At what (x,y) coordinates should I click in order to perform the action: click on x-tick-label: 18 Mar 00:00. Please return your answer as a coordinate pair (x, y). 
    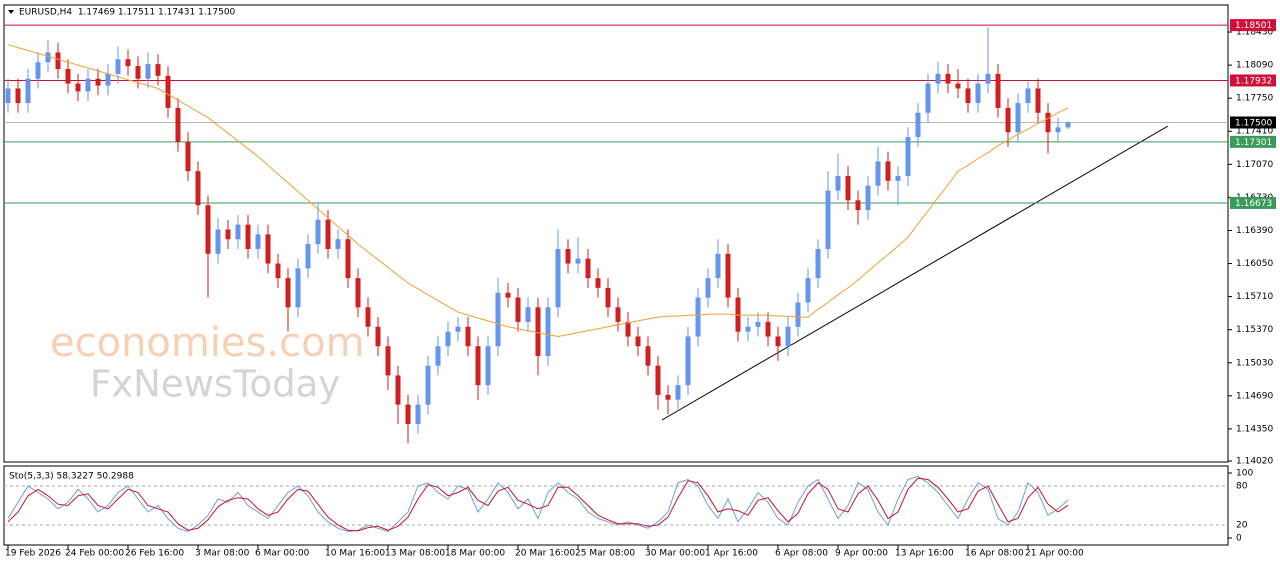
    Looking at the image, I should click on (475, 554).